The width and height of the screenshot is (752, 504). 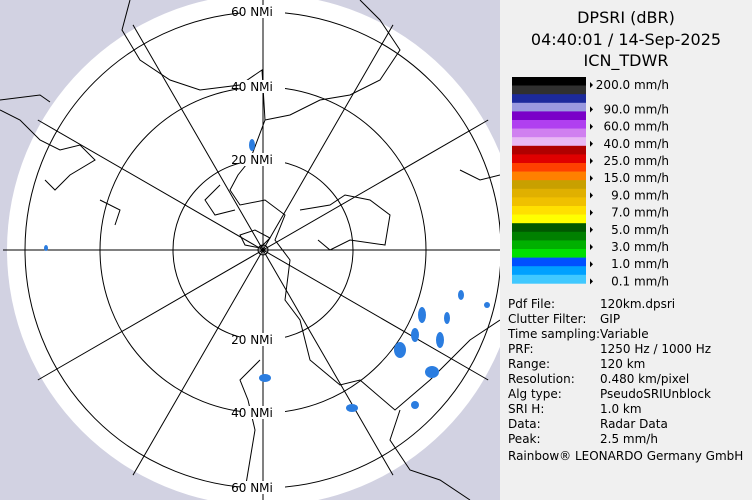 I want to click on timestamp: 04:40:01 / 14-Sep-2025, so click(x=626, y=39).